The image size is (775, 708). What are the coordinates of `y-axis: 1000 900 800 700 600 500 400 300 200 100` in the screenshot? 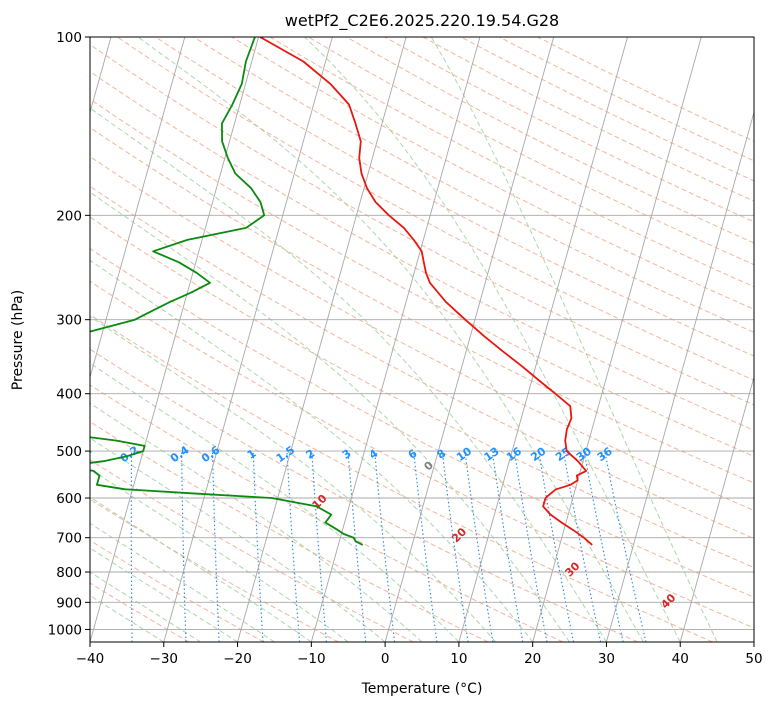 It's located at (69, 334).